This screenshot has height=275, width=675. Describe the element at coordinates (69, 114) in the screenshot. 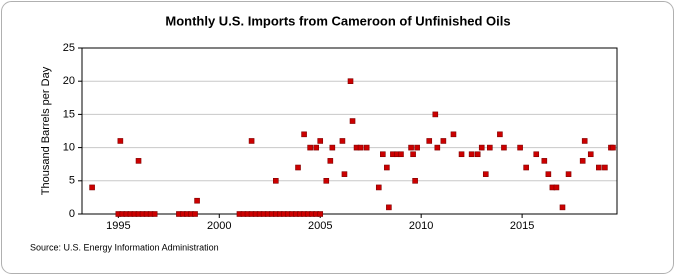

I see `y-tick-label: 15` at that location.